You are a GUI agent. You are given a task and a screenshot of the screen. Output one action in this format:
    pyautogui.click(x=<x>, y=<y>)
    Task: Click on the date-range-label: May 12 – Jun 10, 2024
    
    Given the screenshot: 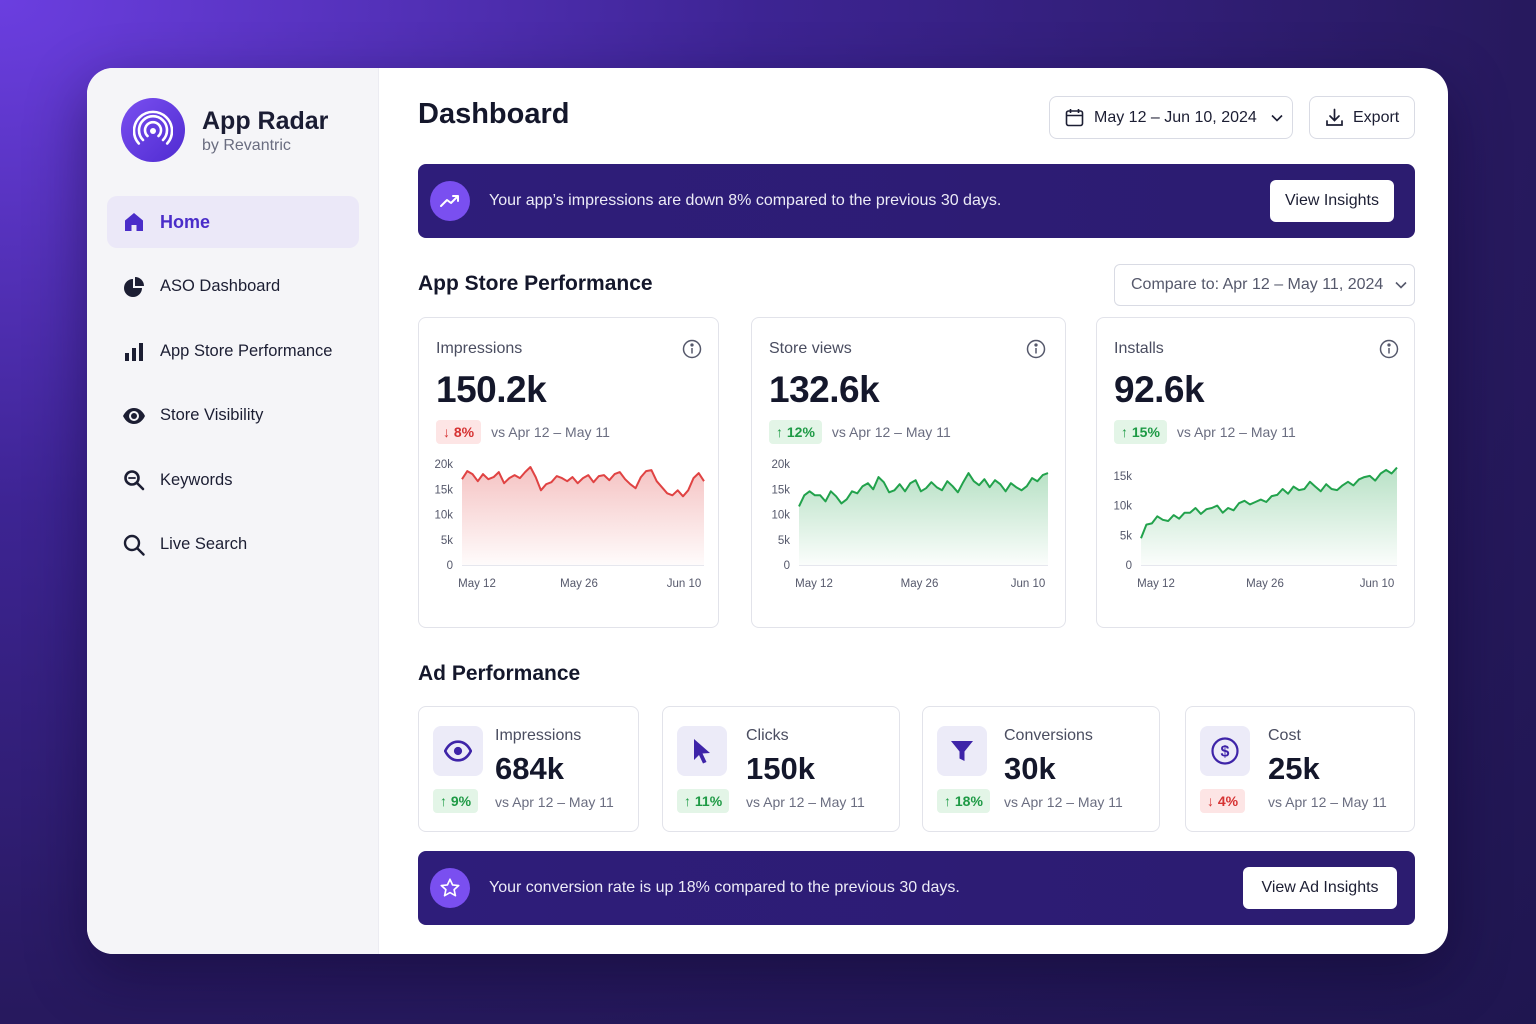 What is the action you would take?
    pyautogui.click(x=1175, y=117)
    